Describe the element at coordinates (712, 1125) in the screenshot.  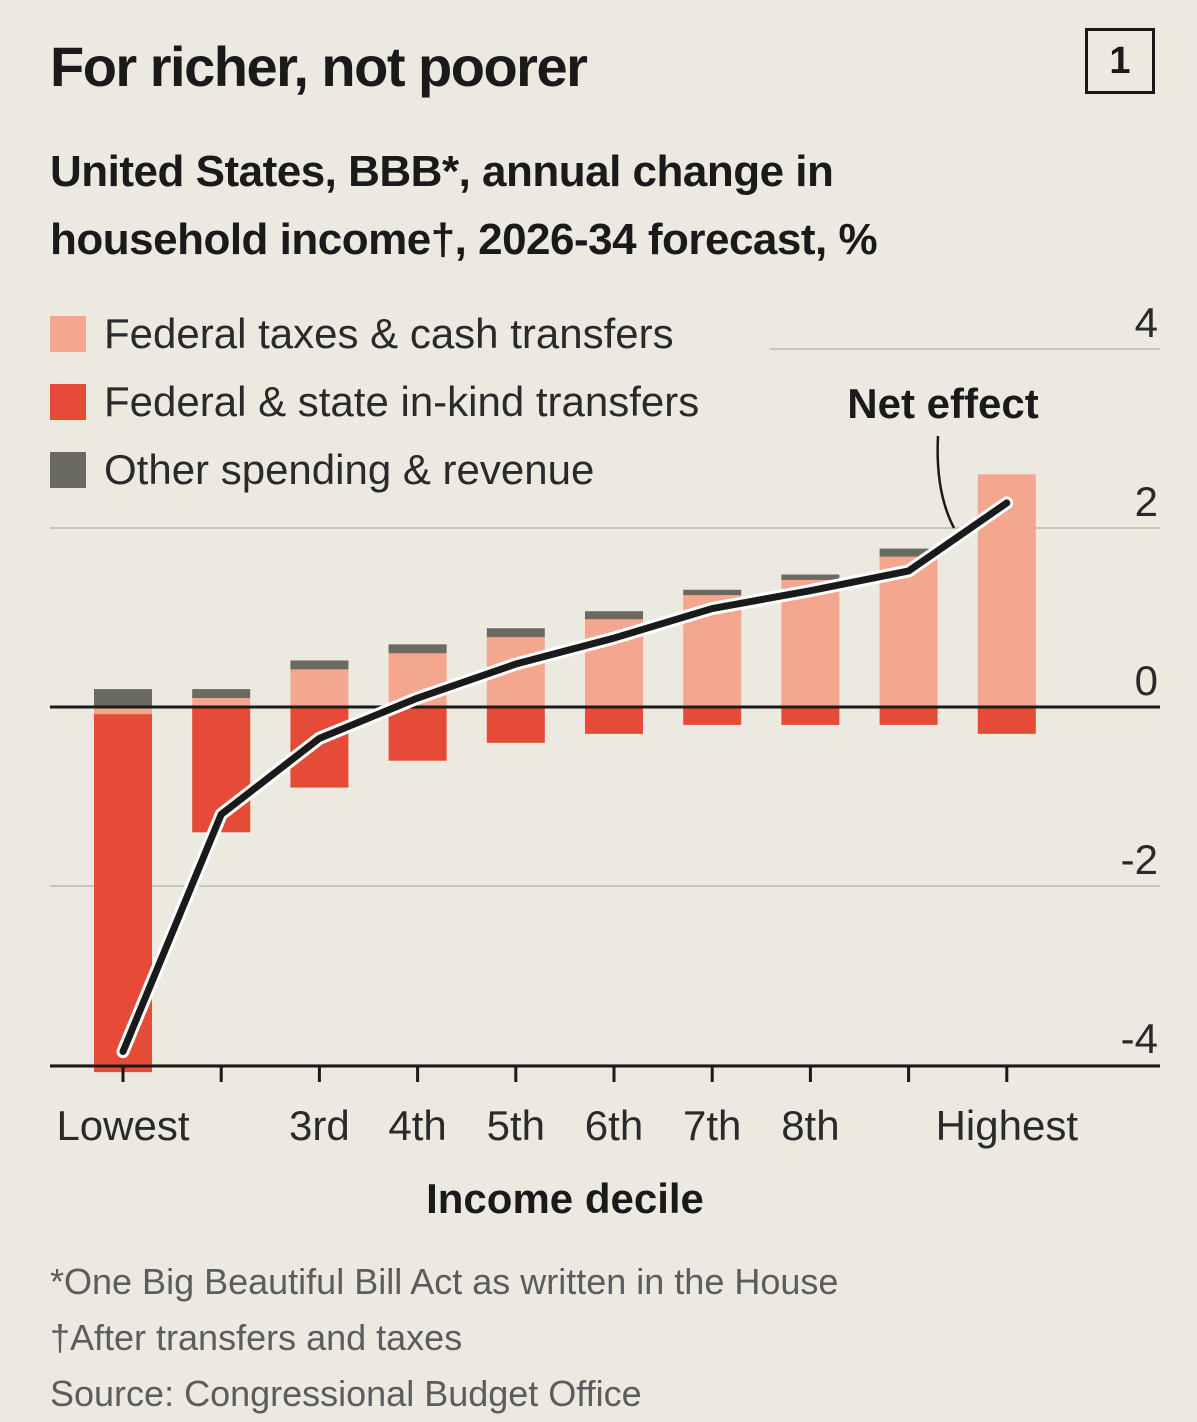
I see `x-tick-label-6: 7th` at that location.